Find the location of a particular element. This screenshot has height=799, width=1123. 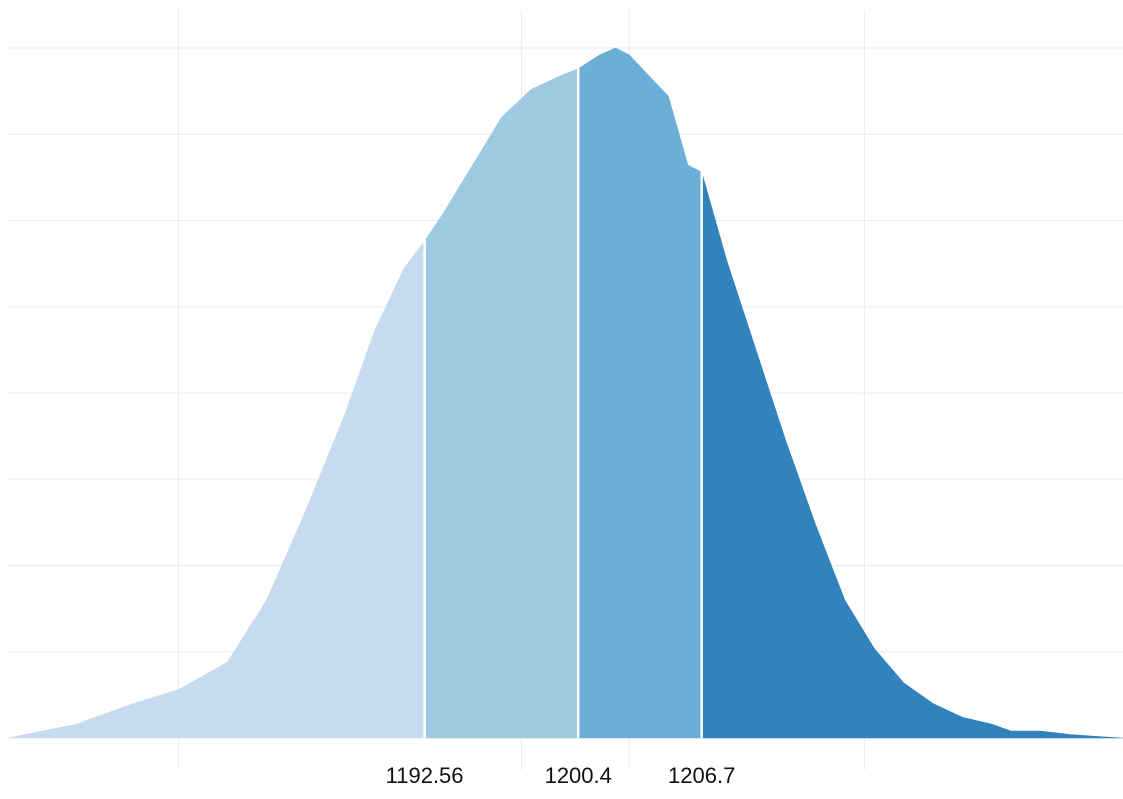

tick-label-1206-7: 1206.7 is located at coordinates (701, 775).